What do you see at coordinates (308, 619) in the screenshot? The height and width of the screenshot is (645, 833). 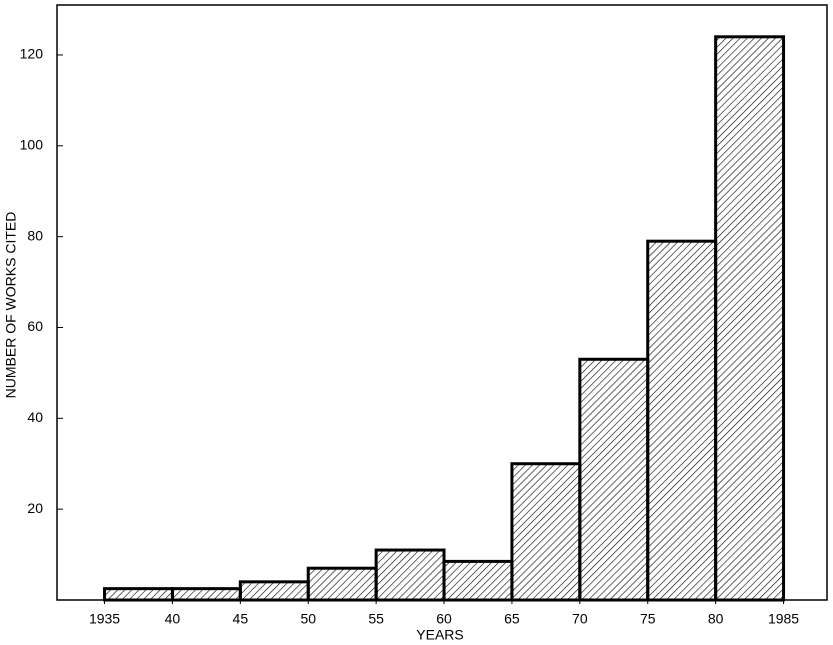 I see `x-tick-label: 50` at bounding box center [308, 619].